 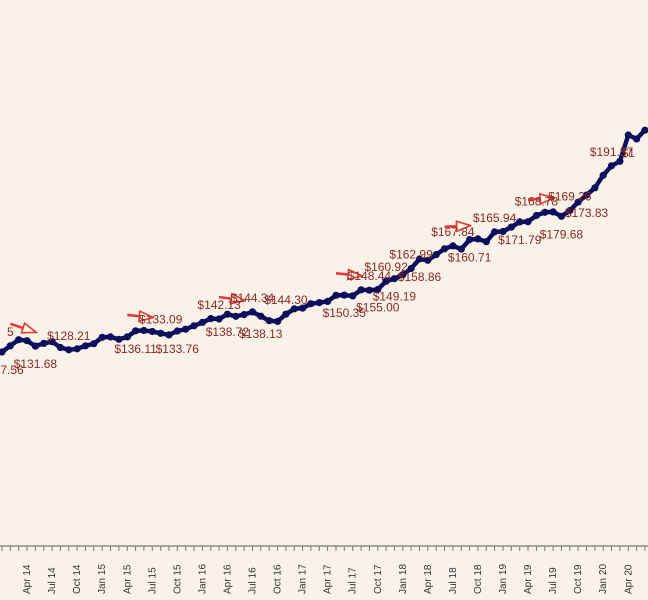 I want to click on x-tick-label: Oct 16, so click(x=278, y=579).